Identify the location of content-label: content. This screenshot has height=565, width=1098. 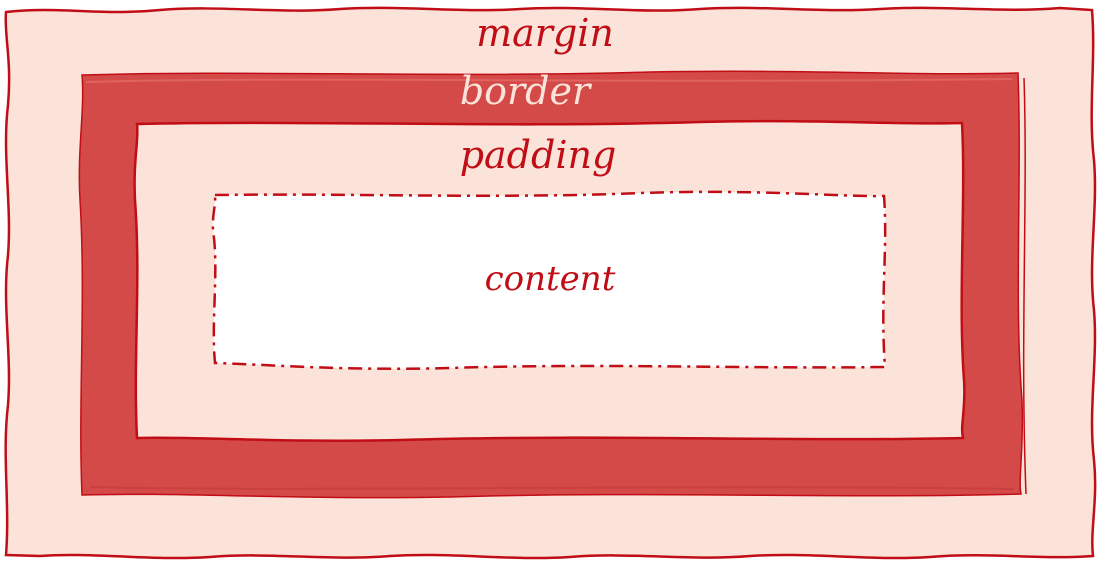
(550, 279).